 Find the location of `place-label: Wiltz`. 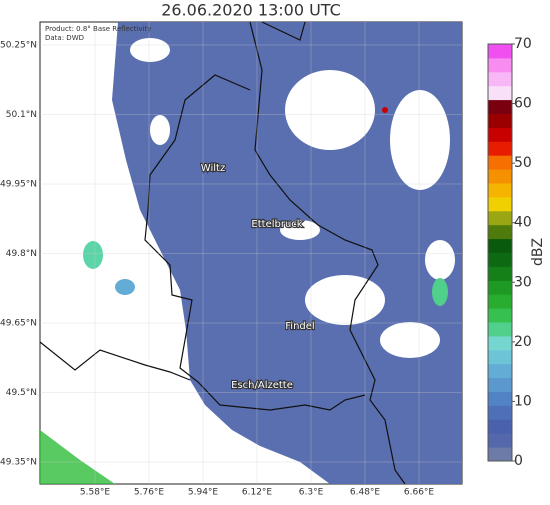

place-label: Wiltz is located at coordinates (213, 168).